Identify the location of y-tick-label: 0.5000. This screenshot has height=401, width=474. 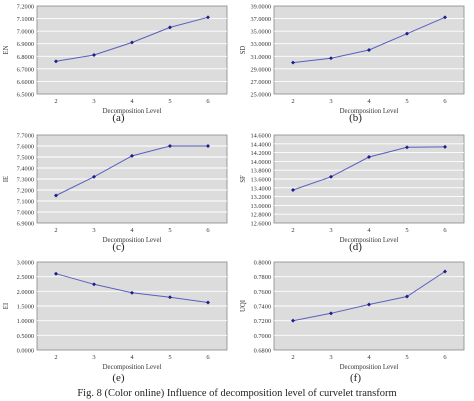
(25, 336).